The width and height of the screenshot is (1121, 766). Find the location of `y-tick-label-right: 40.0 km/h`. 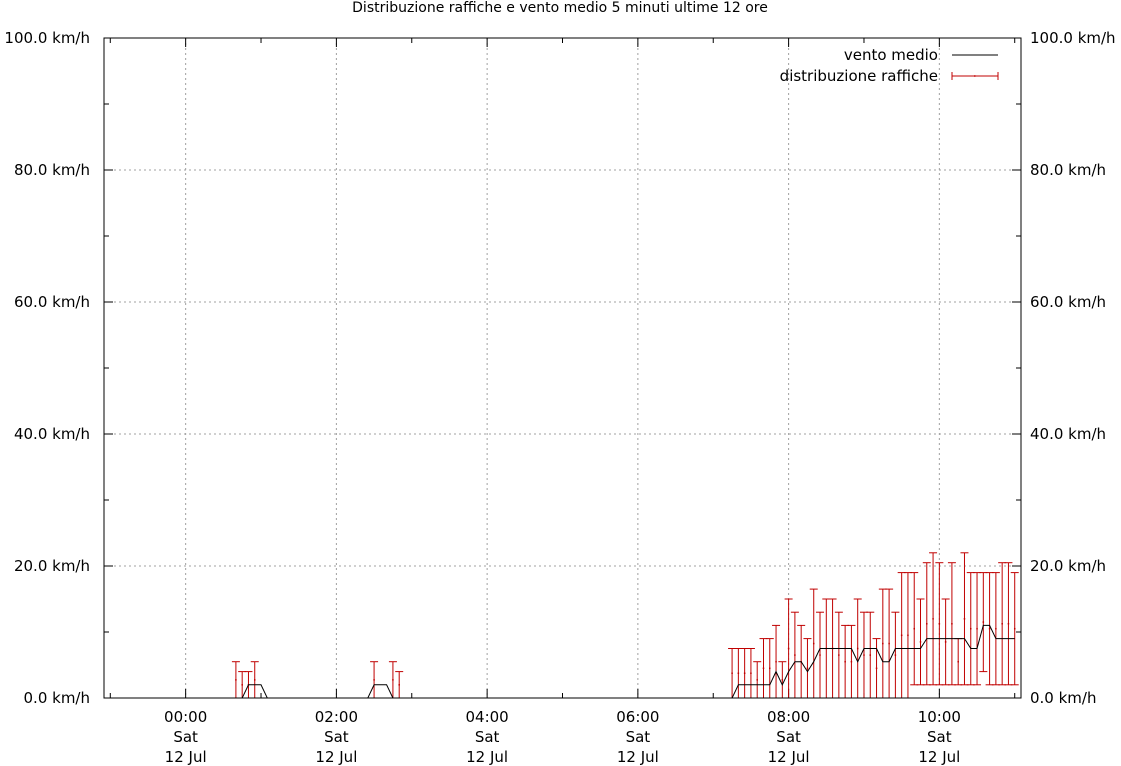

y-tick-label-right: 40.0 km/h is located at coordinates (1068, 434).